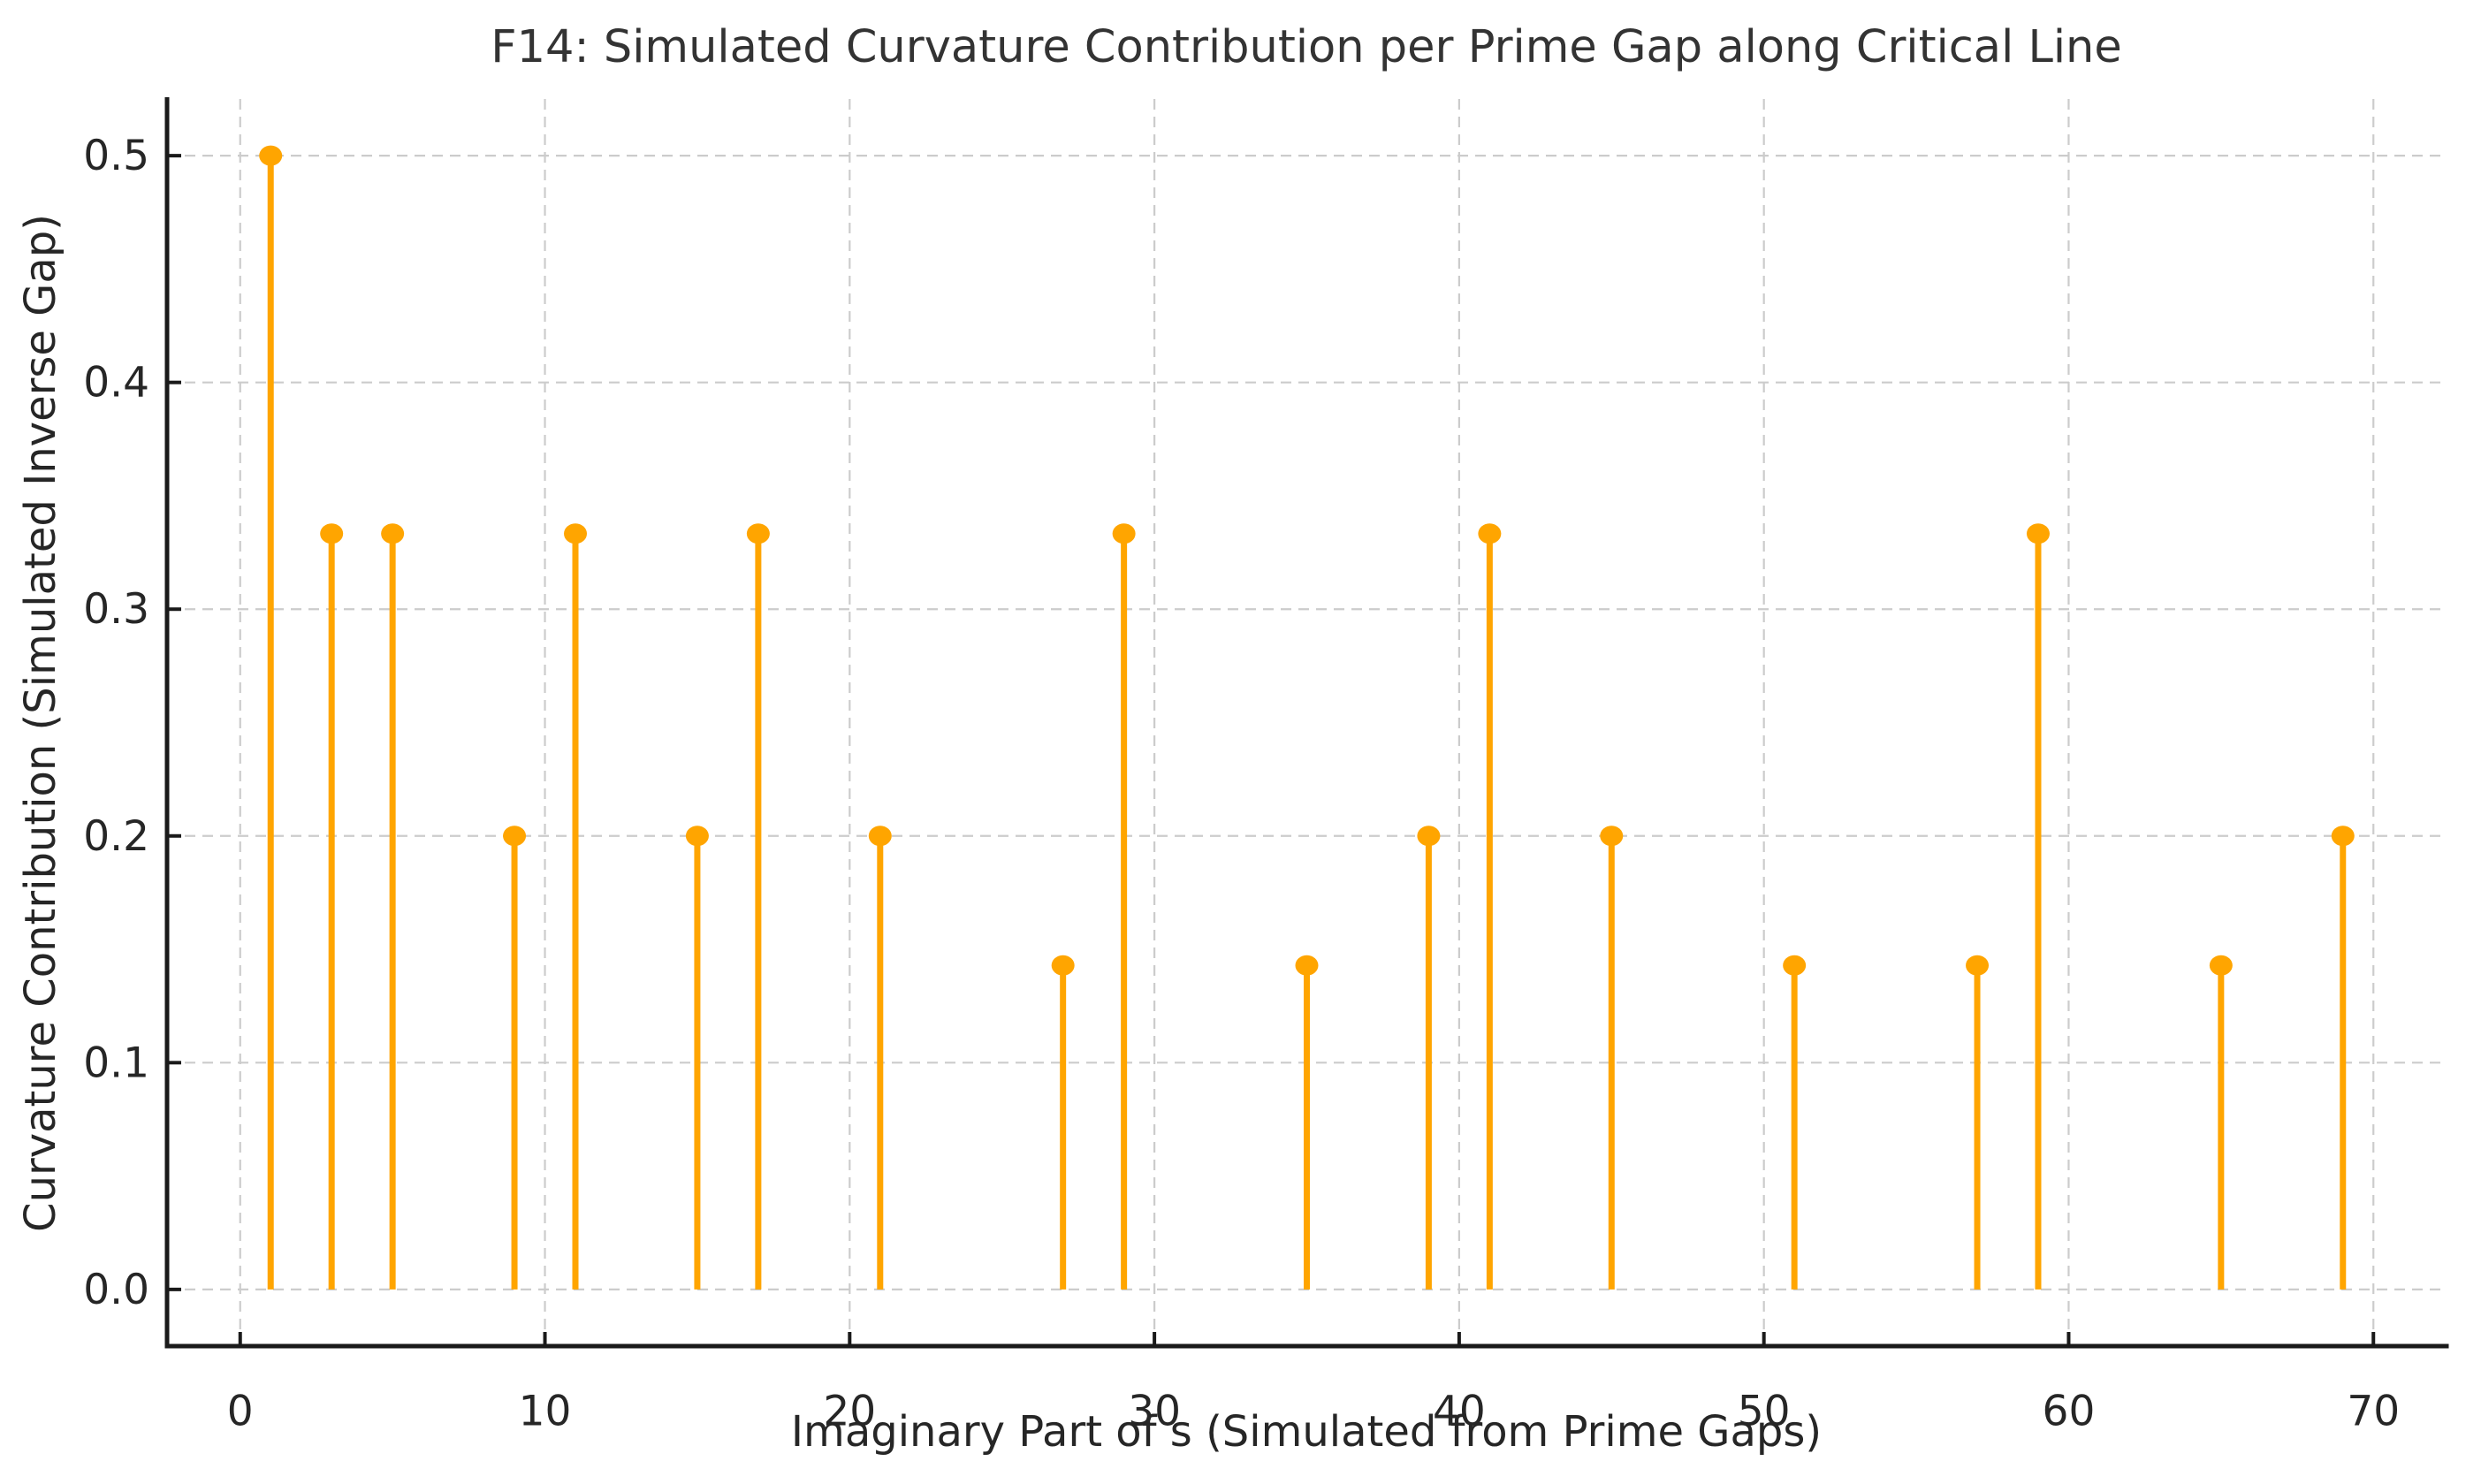  I want to click on y-tick-label: 0.3, so click(116, 609).